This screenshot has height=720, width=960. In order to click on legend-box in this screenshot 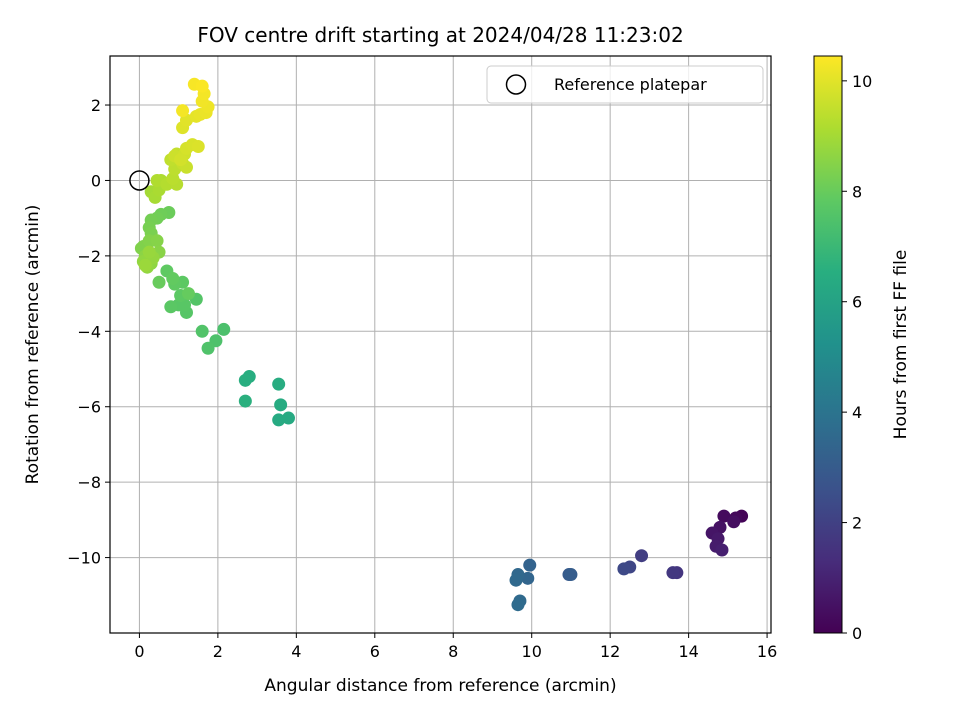, I will do `click(625, 84)`.